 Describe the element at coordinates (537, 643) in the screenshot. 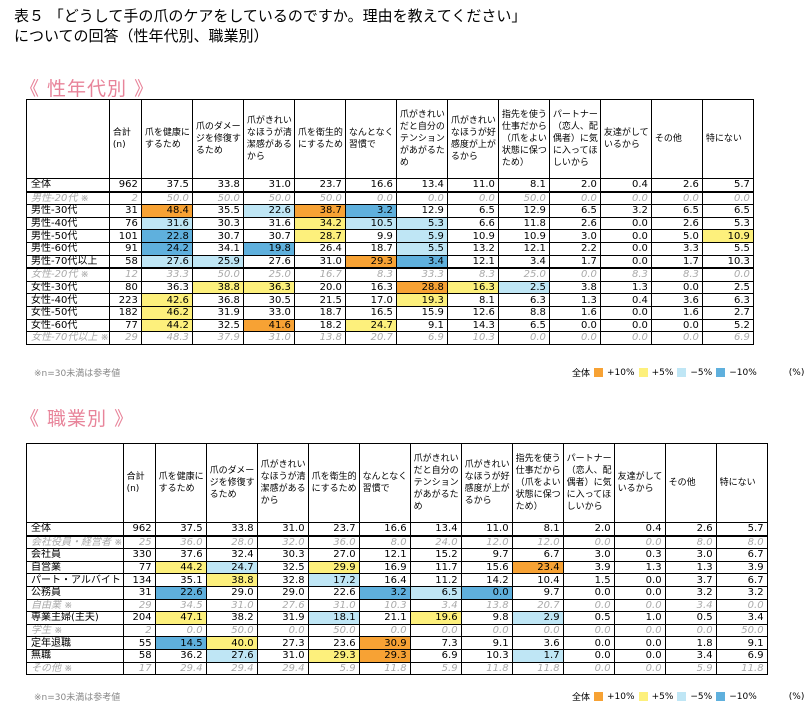

I see `table-cell: 3.6` at that location.